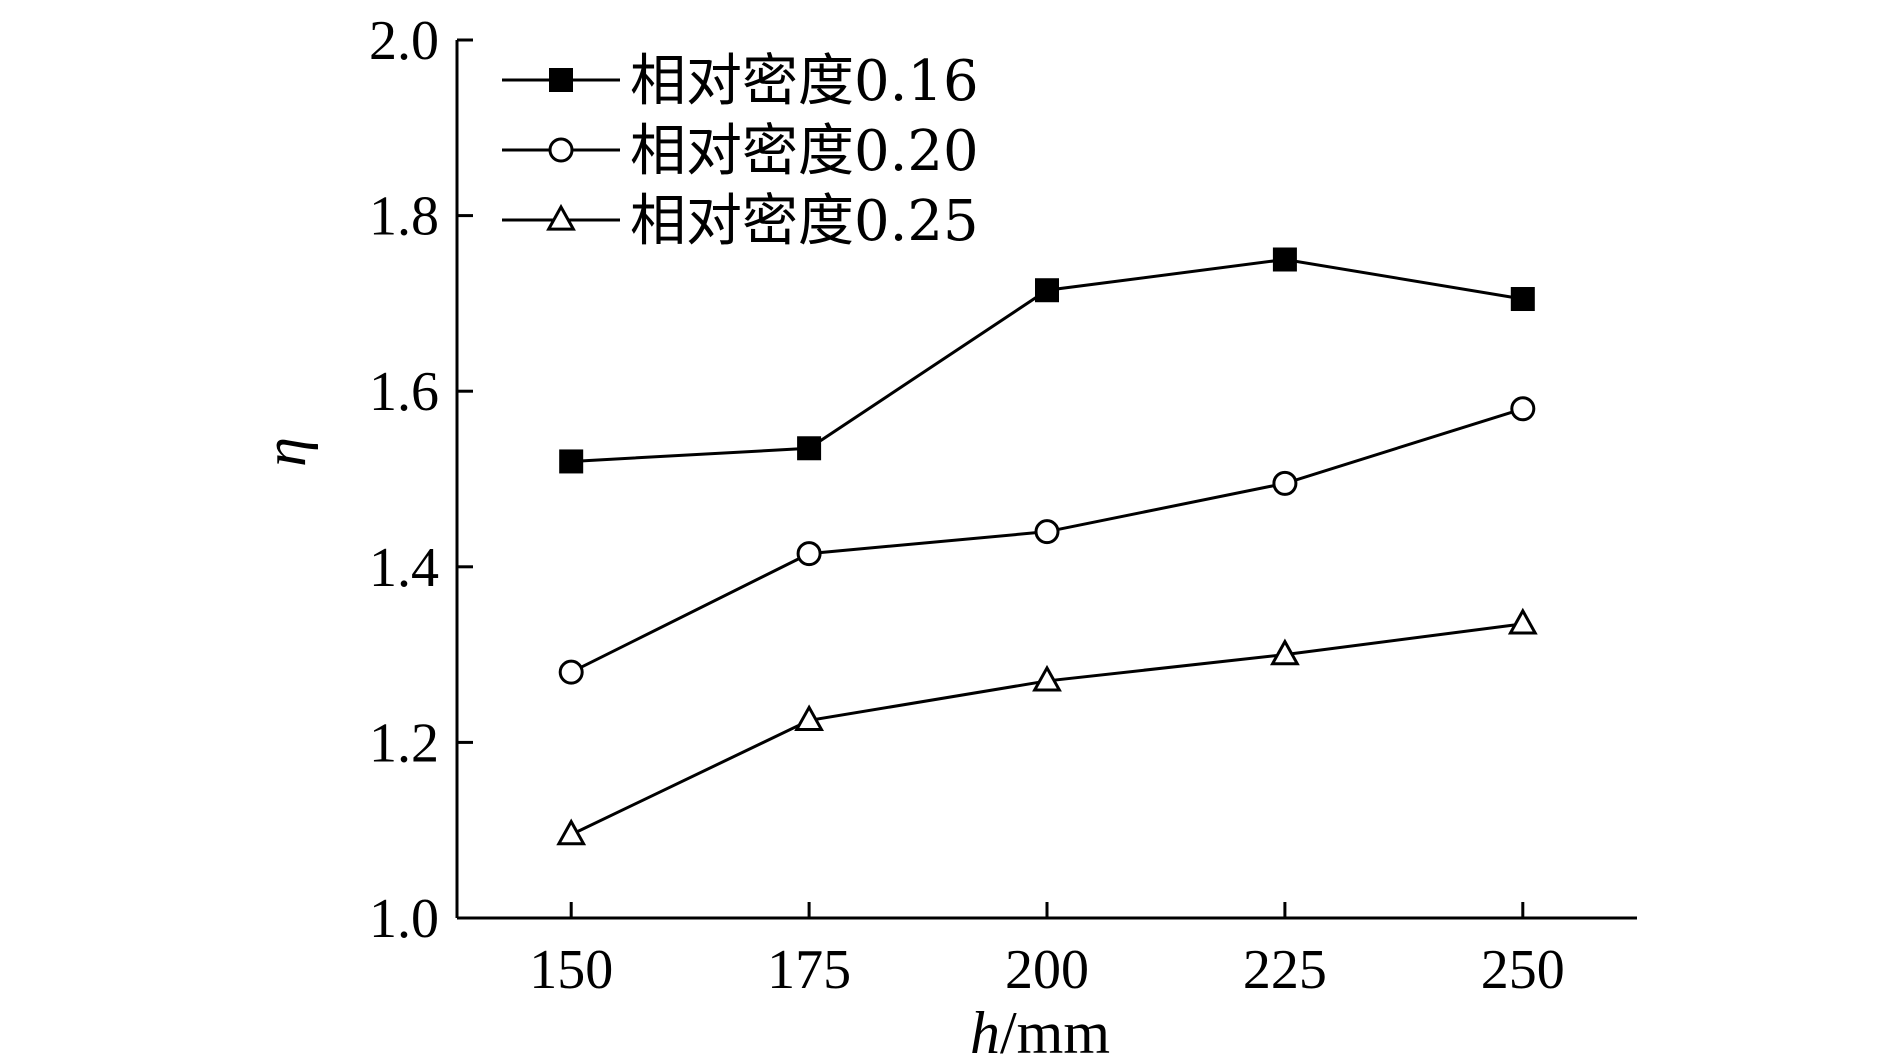 This screenshot has height=1063, width=1890. I want to click on y-tick-label: 1.4, so click(404, 568).